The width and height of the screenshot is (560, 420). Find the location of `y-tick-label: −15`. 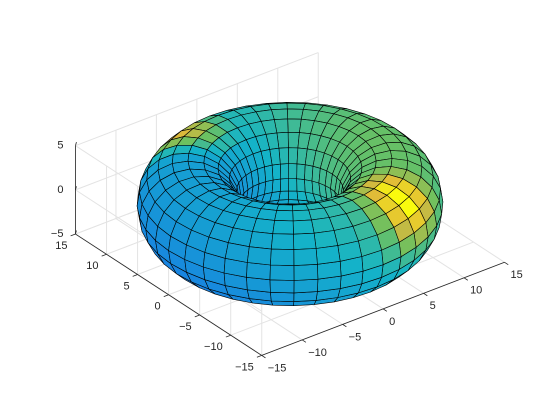

y-tick-label: −15 is located at coordinates (244, 367).